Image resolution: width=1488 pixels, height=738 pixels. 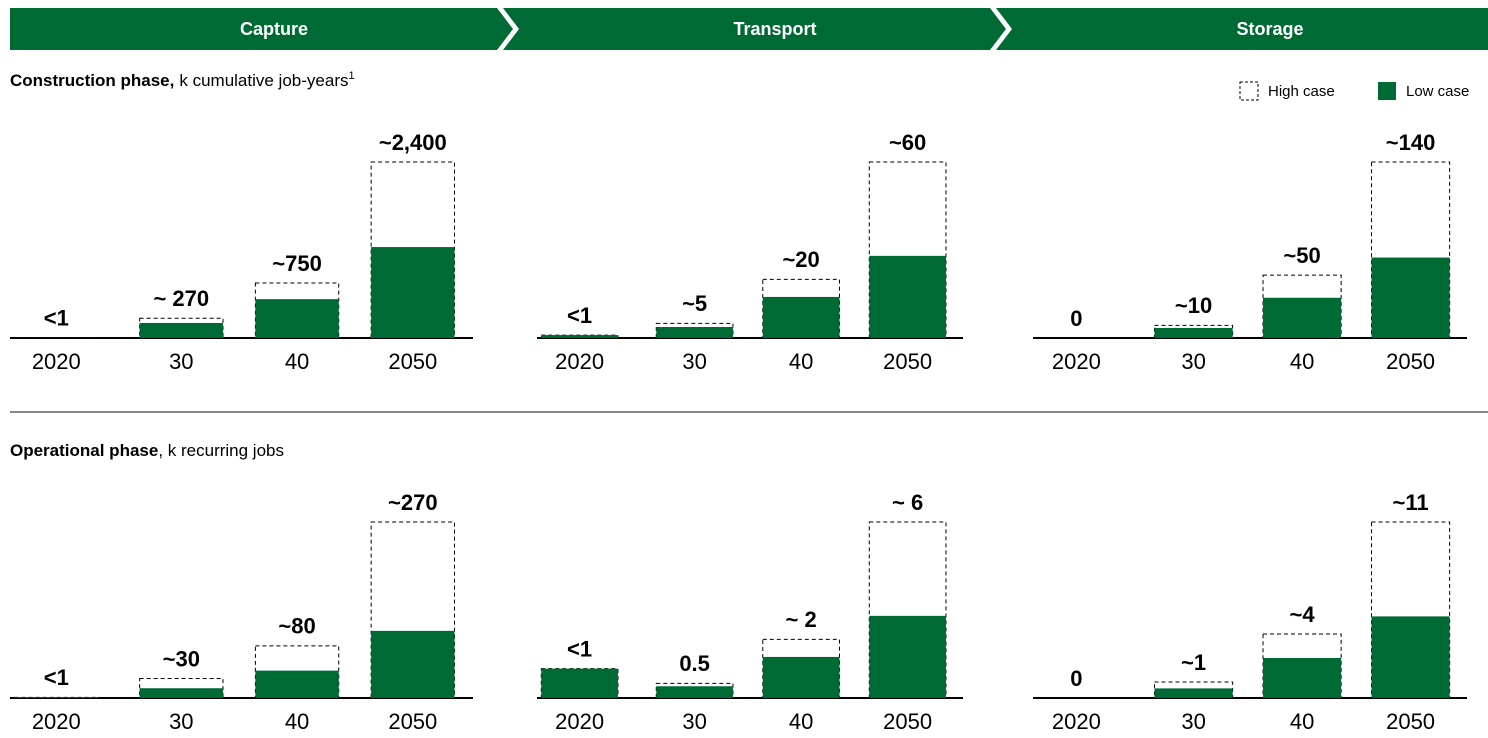 I want to click on value-label: ~2,400, so click(x=413, y=142).